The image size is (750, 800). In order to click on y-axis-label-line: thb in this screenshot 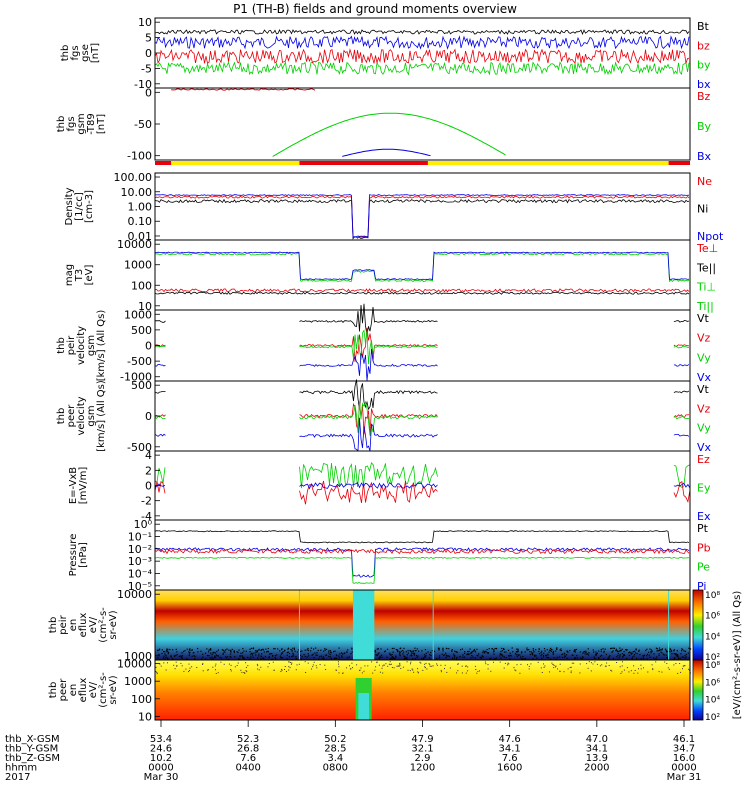, I will do `click(53, 625)`.